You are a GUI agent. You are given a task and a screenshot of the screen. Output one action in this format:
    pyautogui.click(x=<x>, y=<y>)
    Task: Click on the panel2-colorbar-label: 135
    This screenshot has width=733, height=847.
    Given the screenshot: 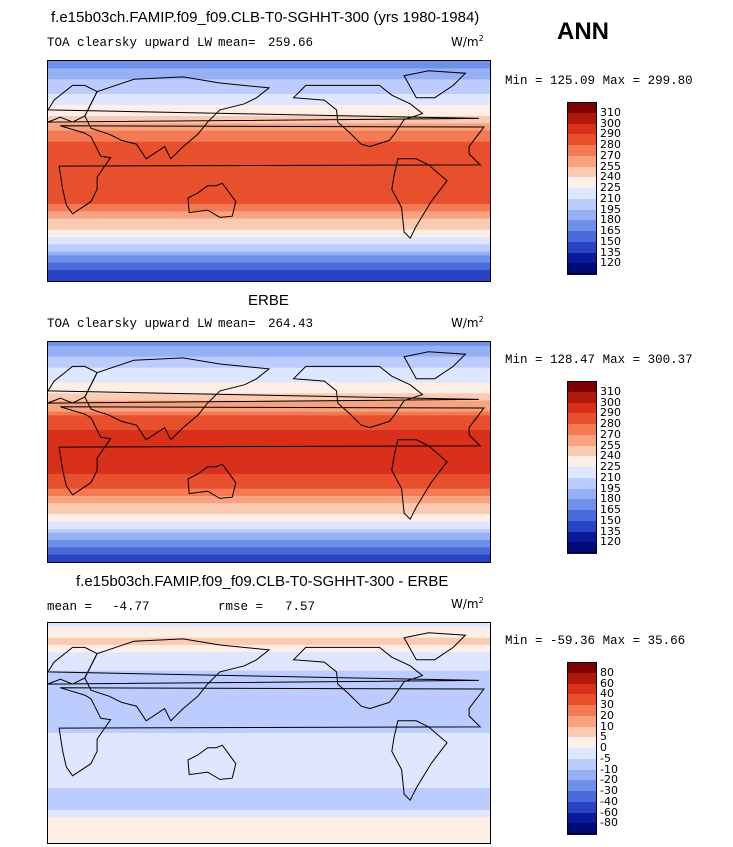 What is the action you would take?
    pyautogui.click(x=610, y=531)
    